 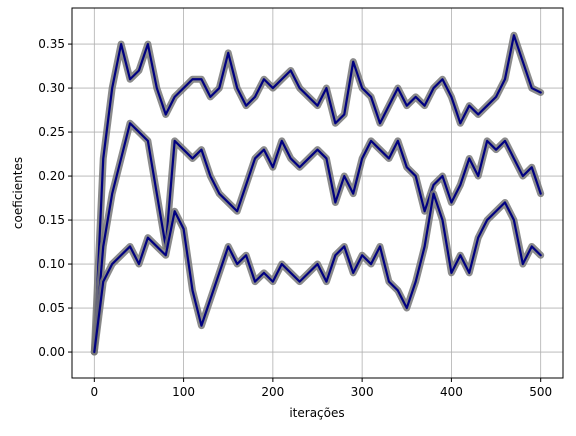 I want to click on y-tick-label: 0.20, so click(x=51, y=176).